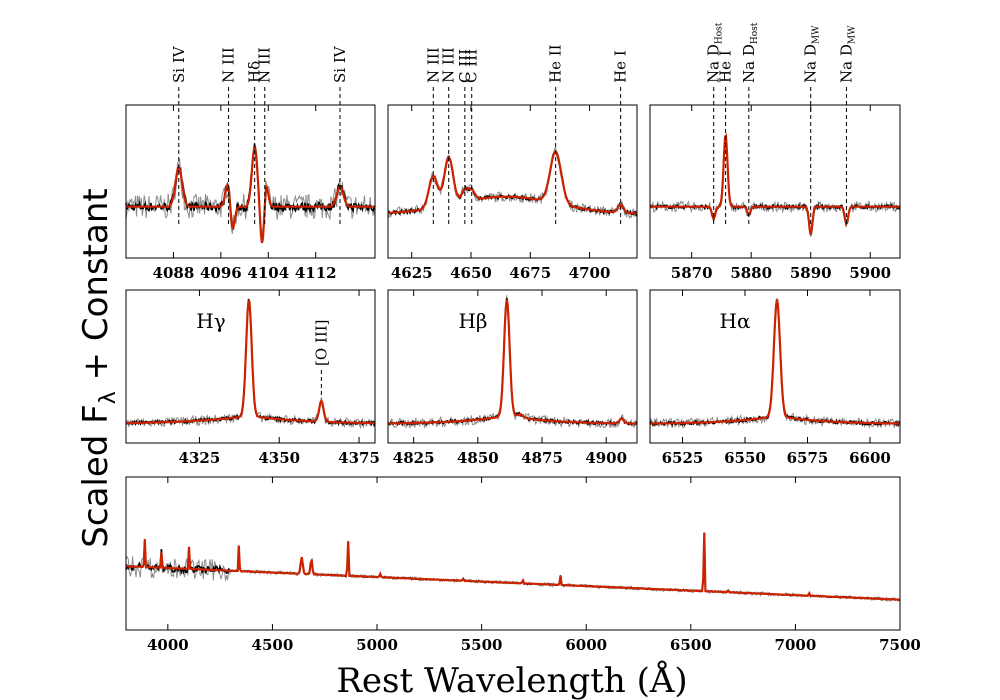 Image resolution: width=1000 pixels, height=700 pixels. I want to click on x-tick-label: 4325, so click(200, 458).